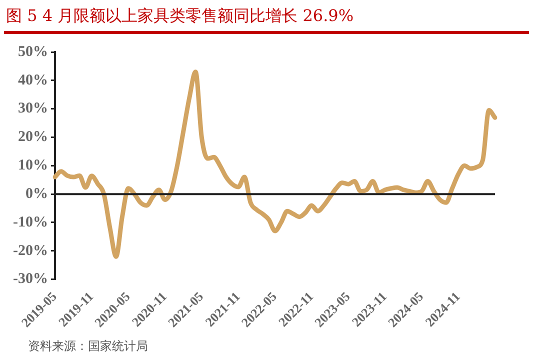 The width and height of the screenshot is (533, 361). Describe the element at coordinates (36, 194) in the screenshot. I see `y-tick-label: 0%` at that location.